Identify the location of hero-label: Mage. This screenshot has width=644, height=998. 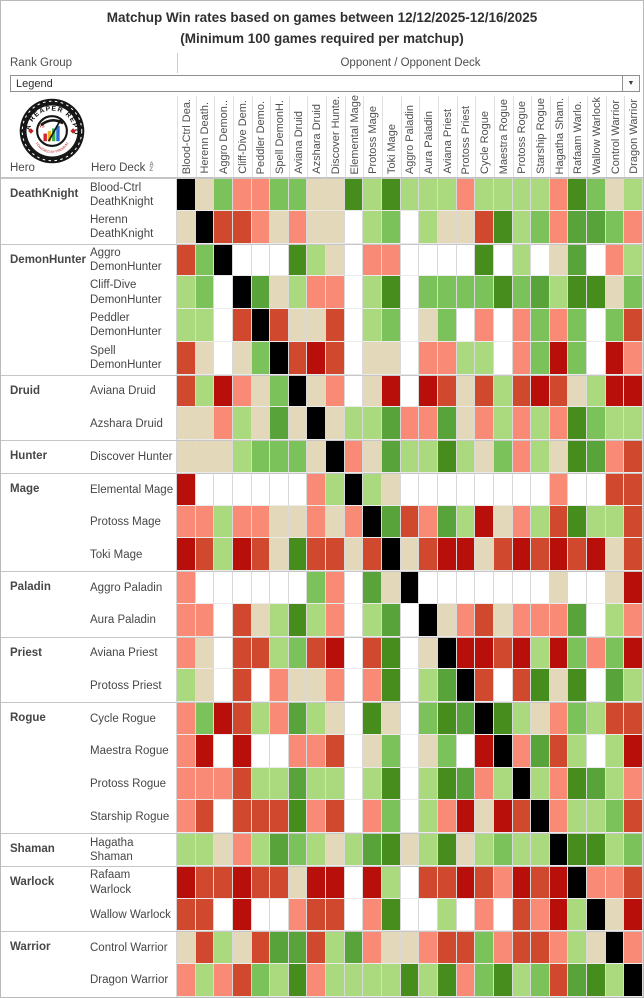
(45, 522).